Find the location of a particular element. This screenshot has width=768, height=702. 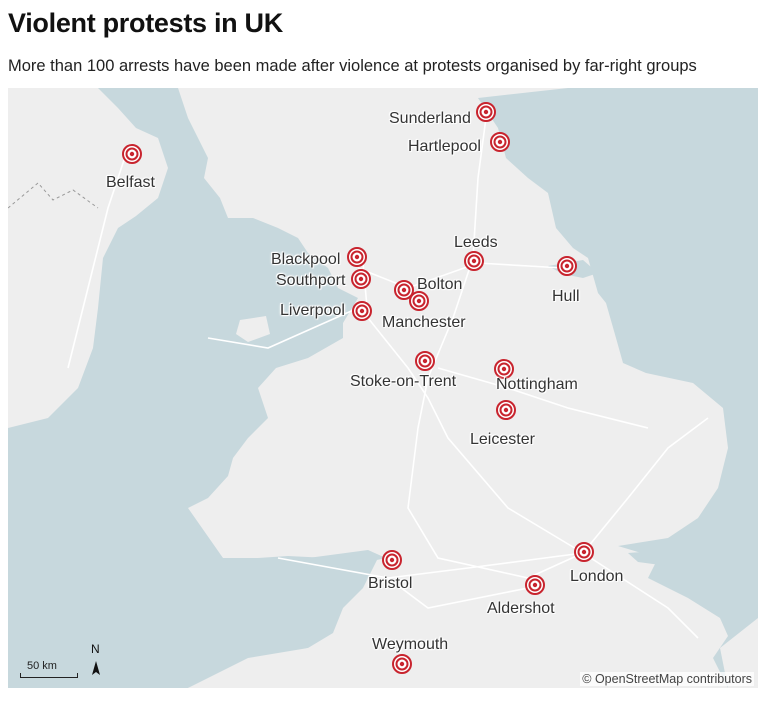

north-arrow: N is located at coordinates (96, 660).